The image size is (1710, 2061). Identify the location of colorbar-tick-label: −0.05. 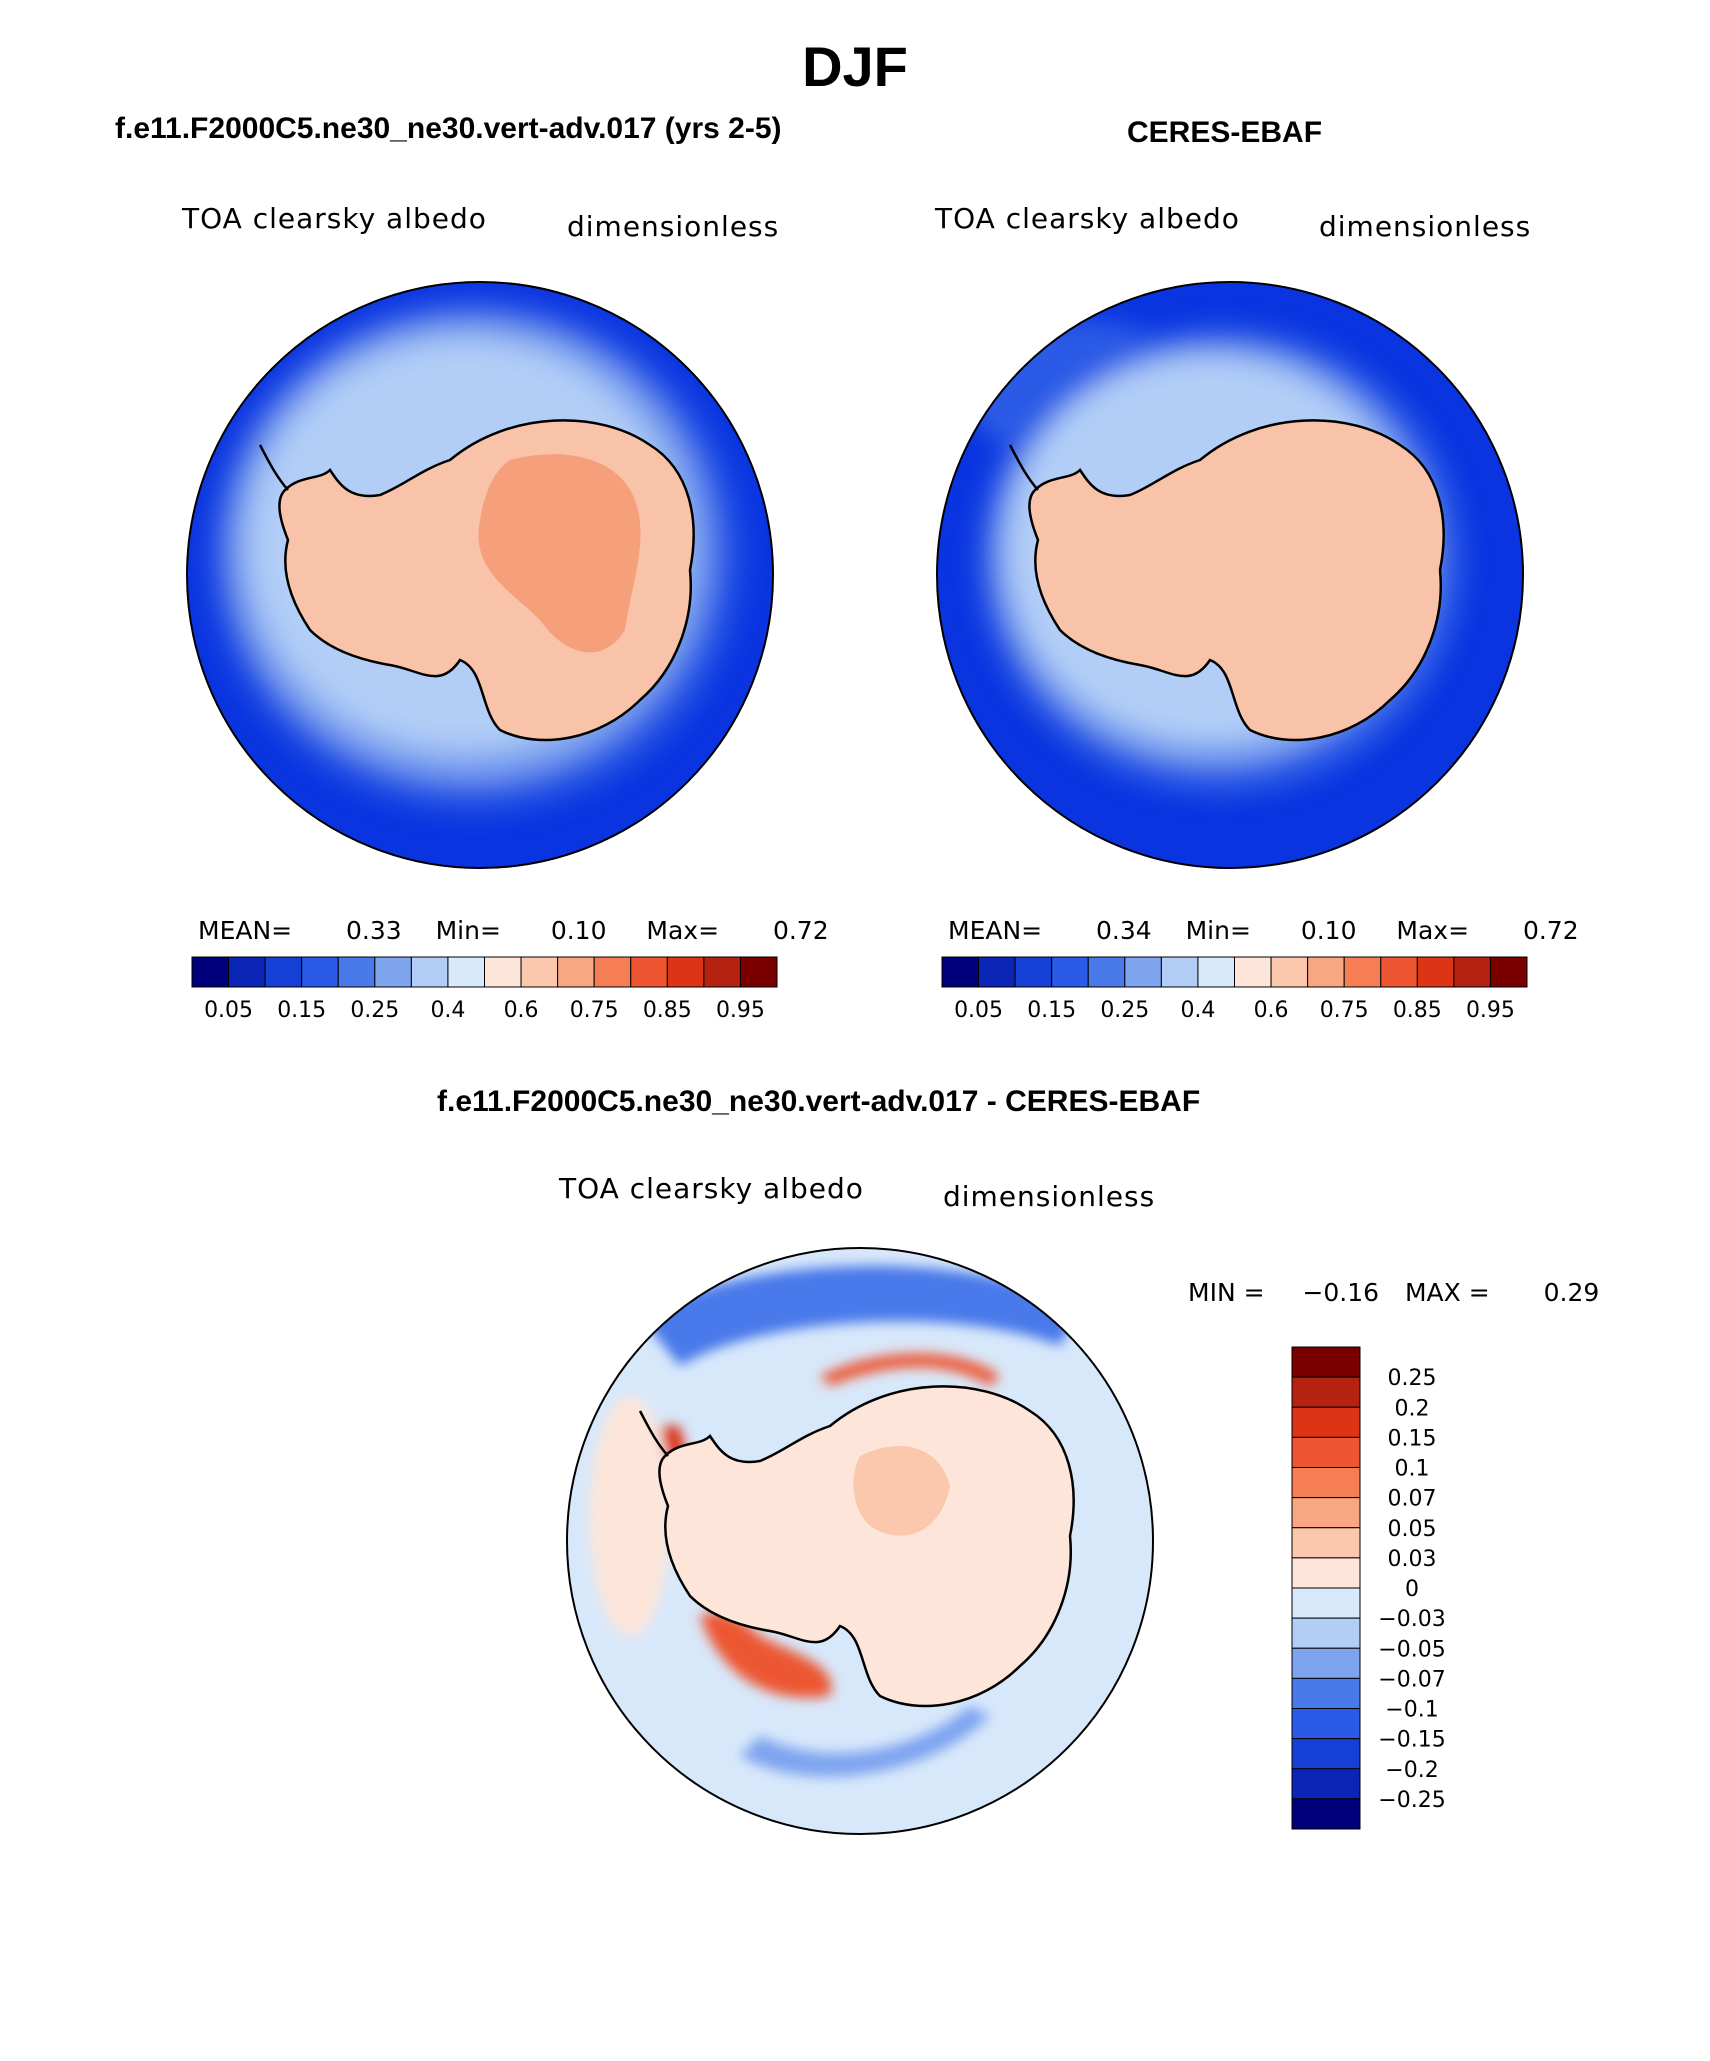
(1411, 1649).